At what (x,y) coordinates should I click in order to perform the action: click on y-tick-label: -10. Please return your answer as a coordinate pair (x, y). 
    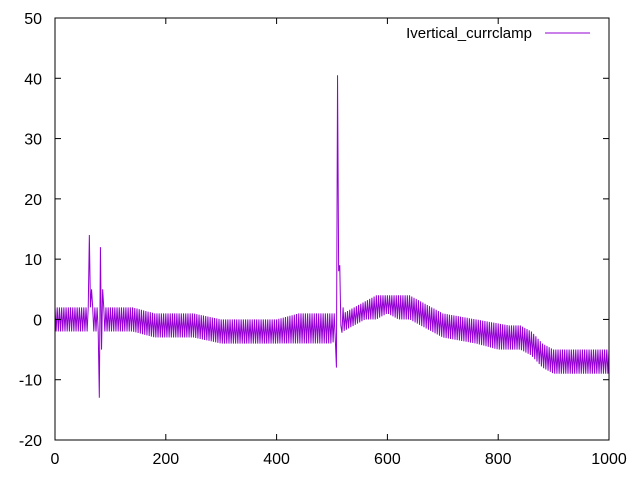
    Looking at the image, I should click on (30, 381).